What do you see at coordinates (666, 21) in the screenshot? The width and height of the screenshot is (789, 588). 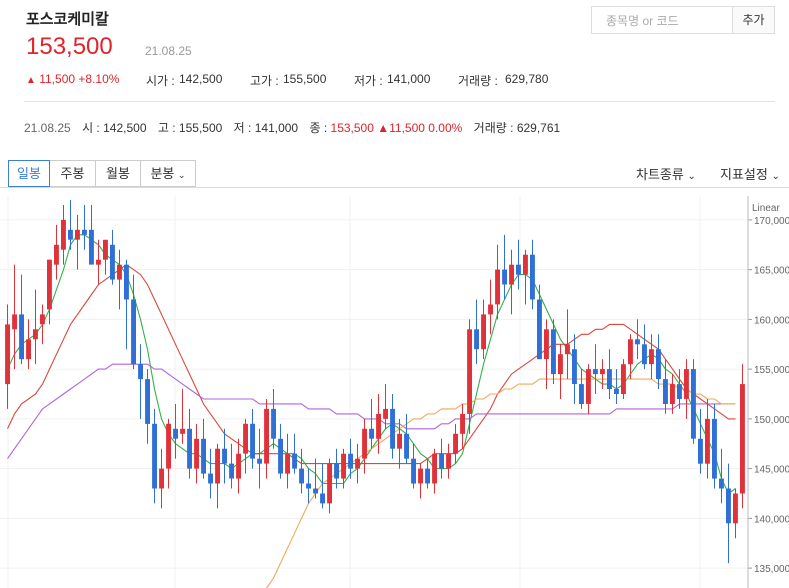 I see `search-input` at bounding box center [666, 21].